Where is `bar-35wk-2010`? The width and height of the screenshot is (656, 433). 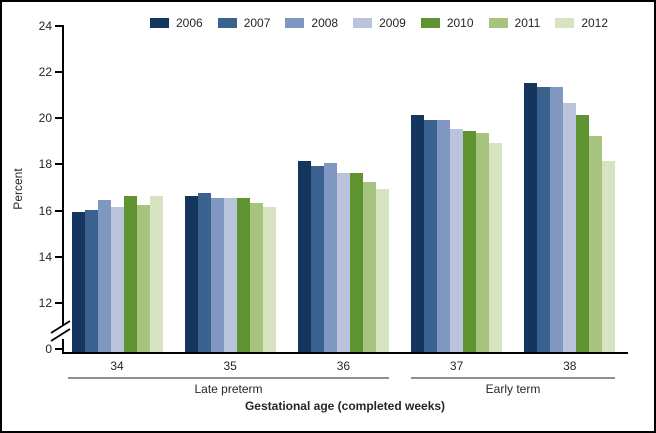
bar-35wk-2010 is located at coordinates (243, 274).